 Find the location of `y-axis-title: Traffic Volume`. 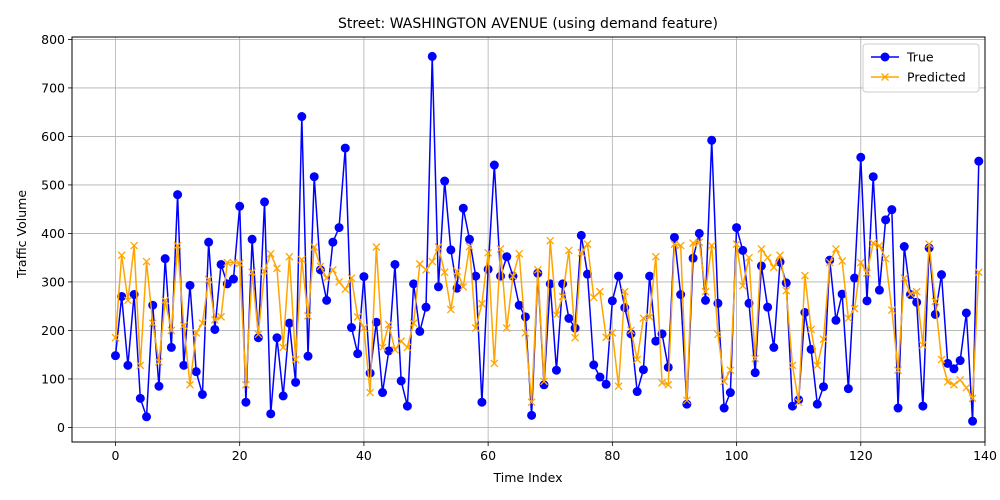

y-axis-title: Traffic Volume is located at coordinates (21, 234).